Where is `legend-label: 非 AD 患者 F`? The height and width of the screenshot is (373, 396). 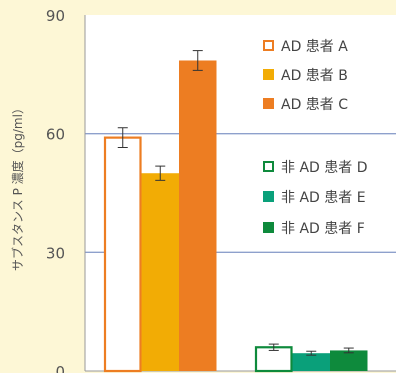 legend-label: 非 AD 患者 F is located at coordinates (323, 229).